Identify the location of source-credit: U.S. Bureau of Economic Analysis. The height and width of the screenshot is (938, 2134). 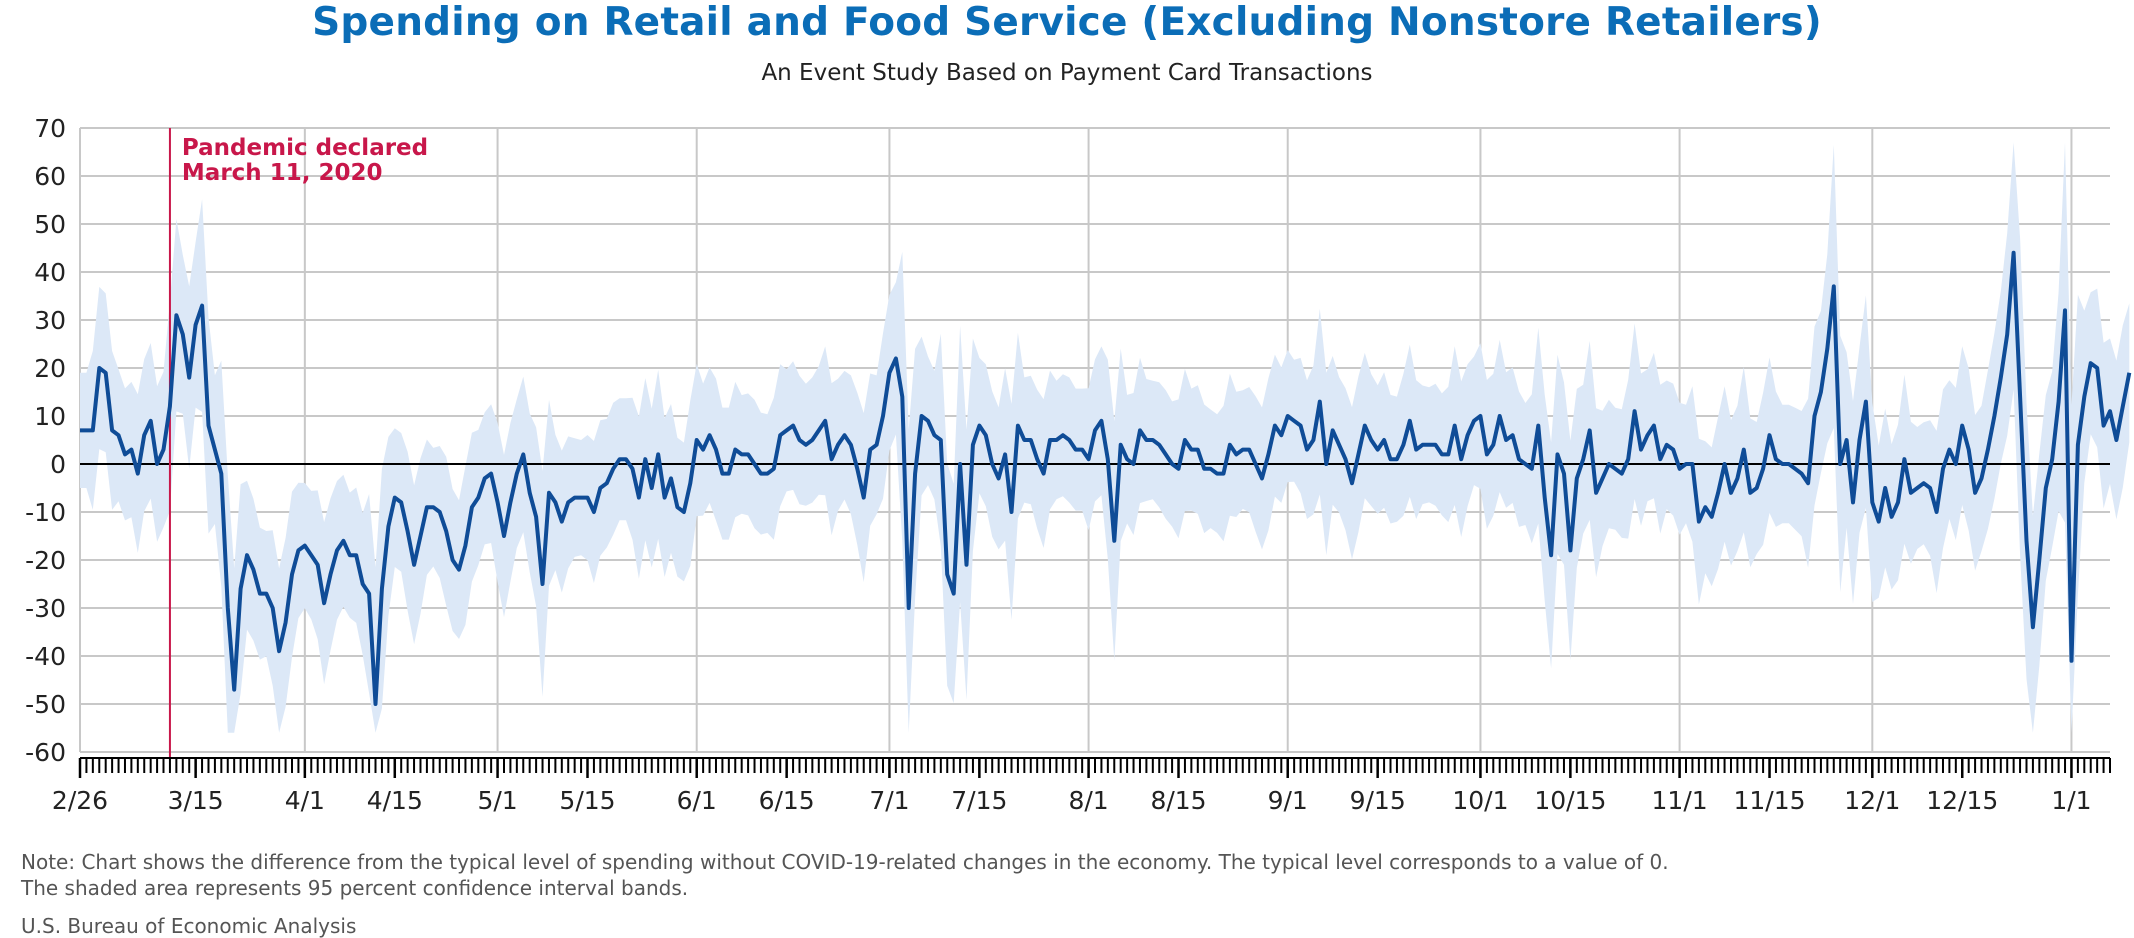
(189, 926).